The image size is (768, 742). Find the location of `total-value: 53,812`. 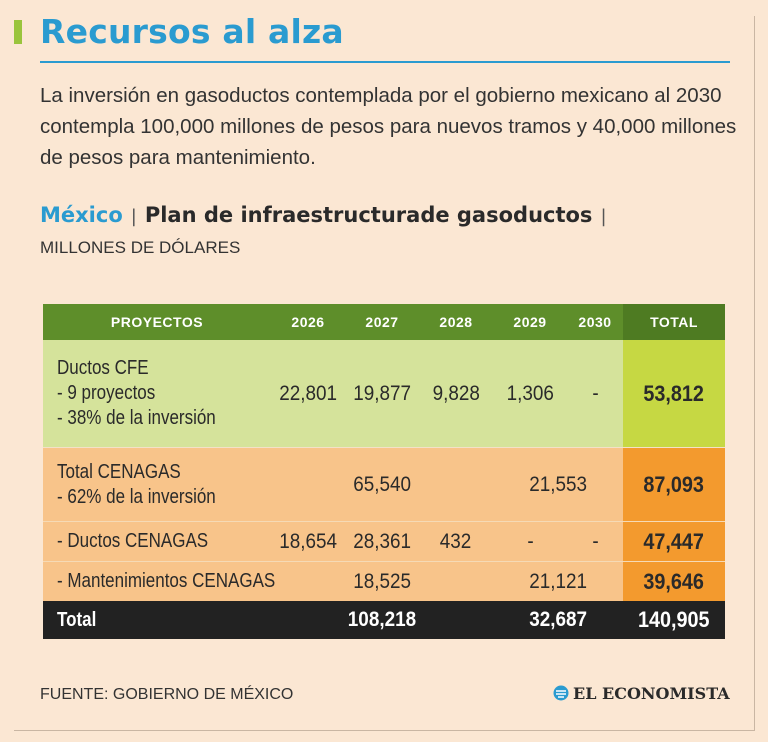

total-value: 53,812 is located at coordinates (674, 393).